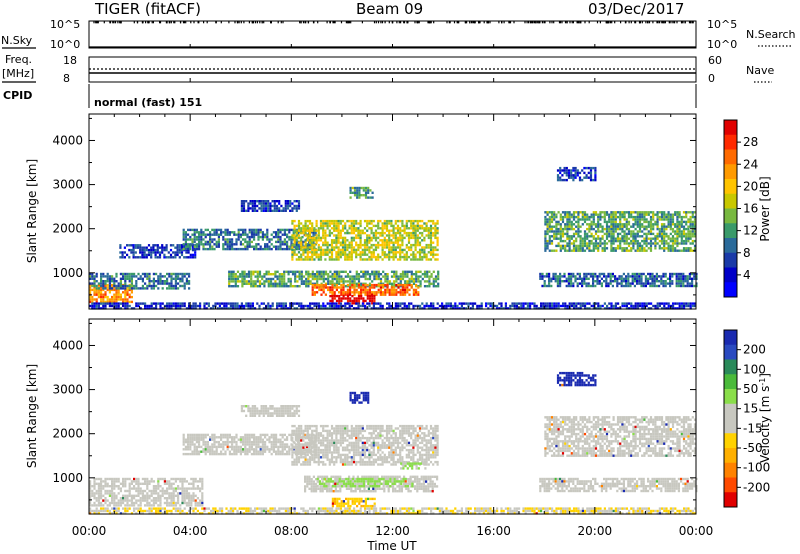  Describe the element at coordinates (750, 186) in the screenshot. I see `colorbar-tick-label: 20` at that location.